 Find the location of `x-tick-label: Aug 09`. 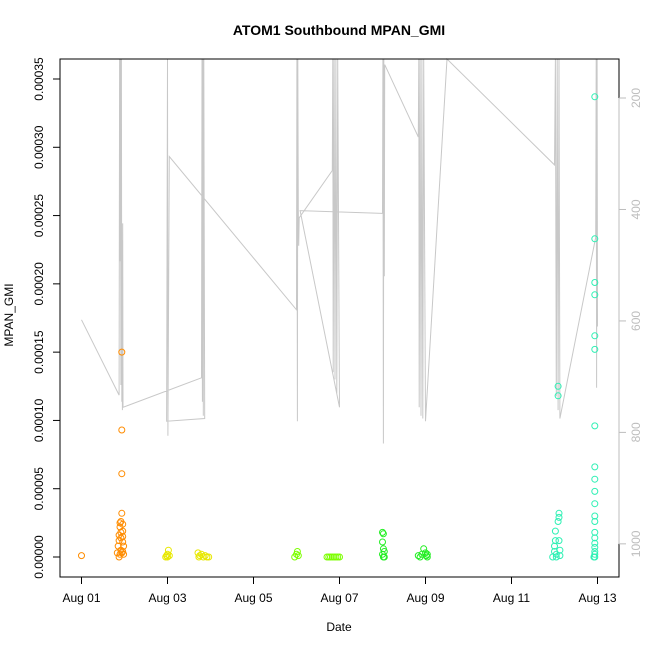

x-tick-label: Aug 09 is located at coordinates (425, 598).